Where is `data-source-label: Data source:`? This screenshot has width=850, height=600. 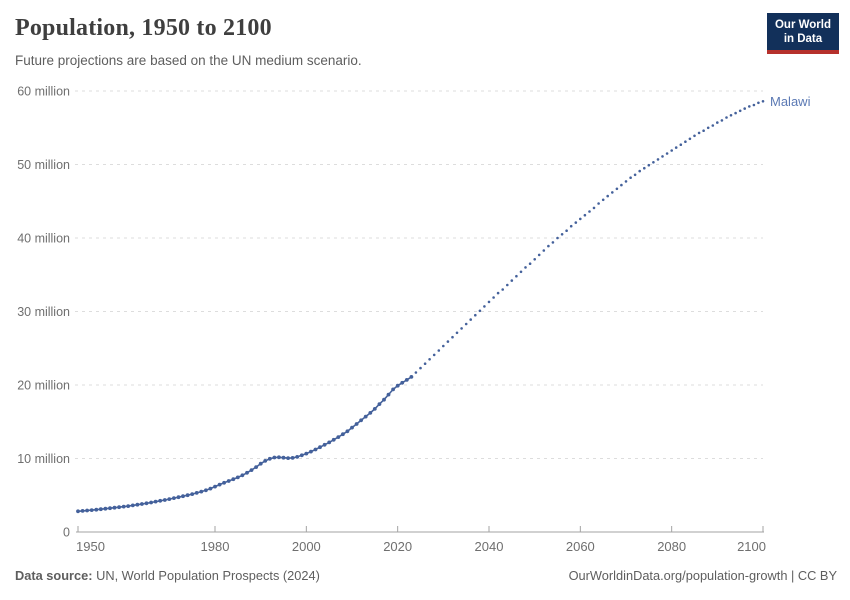 data-source-label: Data source: is located at coordinates (54, 575).